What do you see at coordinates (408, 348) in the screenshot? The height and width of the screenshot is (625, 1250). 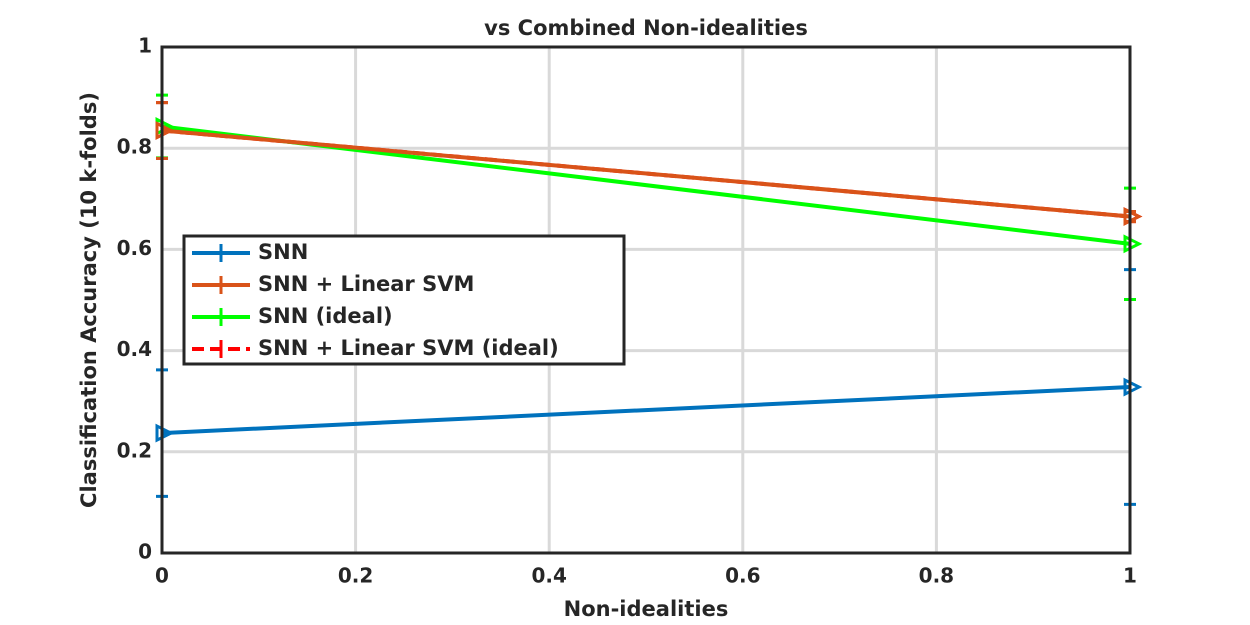 I see `legend-label: SNN + Linear SVM (ideal)` at bounding box center [408, 348].